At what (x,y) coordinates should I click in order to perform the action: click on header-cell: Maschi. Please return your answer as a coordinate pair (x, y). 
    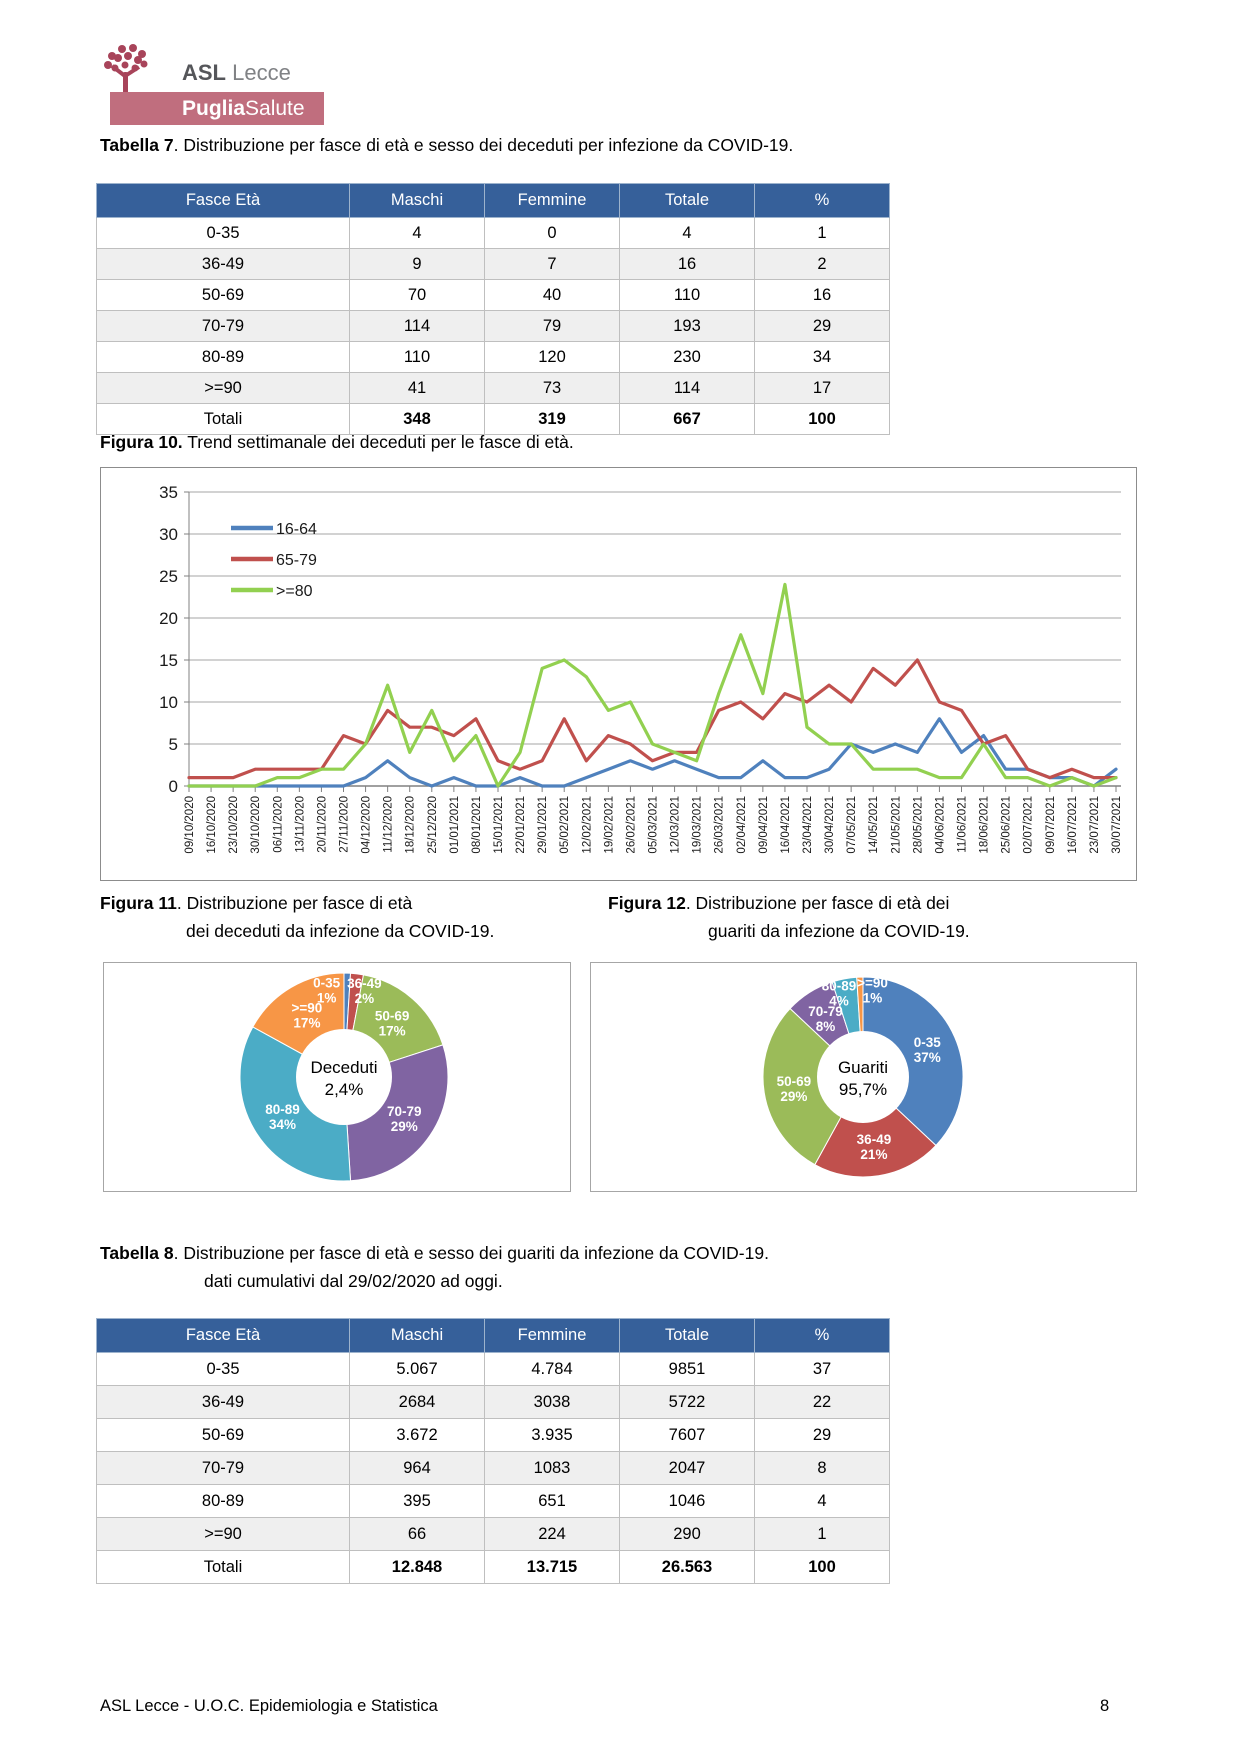
    Looking at the image, I should click on (417, 1335).